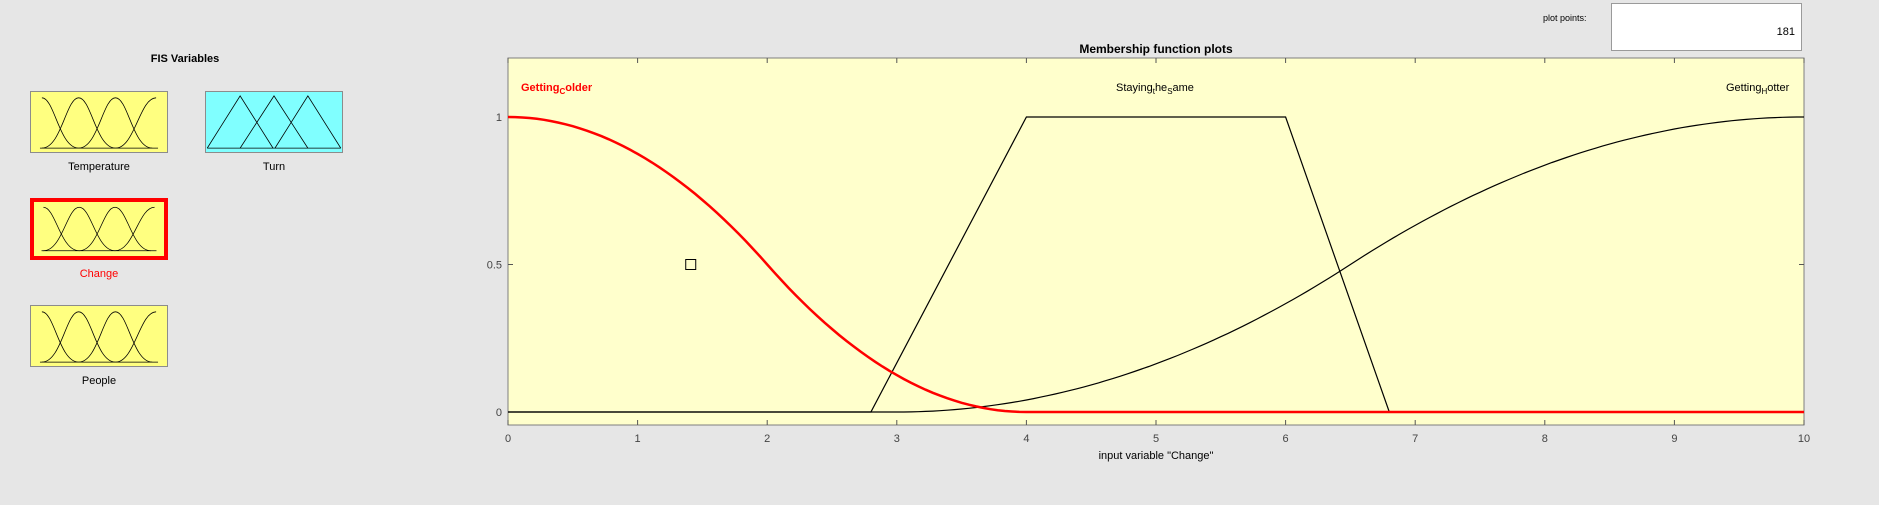 The image size is (1879, 505). What do you see at coordinates (1804, 439) in the screenshot?
I see `x-tick-label: 10` at bounding box center [1804, 439].